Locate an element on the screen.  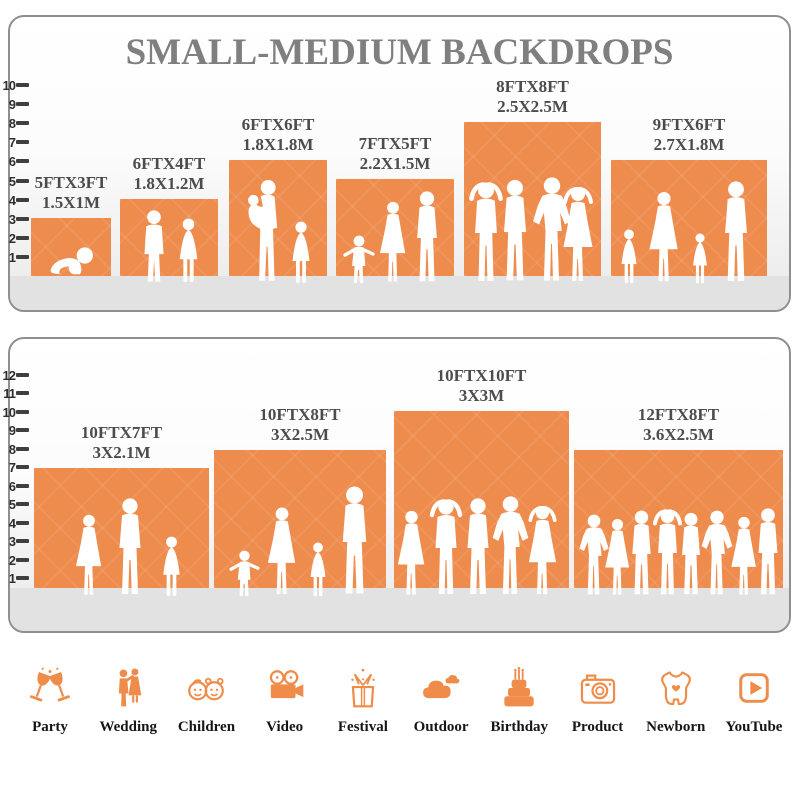
children-faces-icon is located at coordinates (206, 689).